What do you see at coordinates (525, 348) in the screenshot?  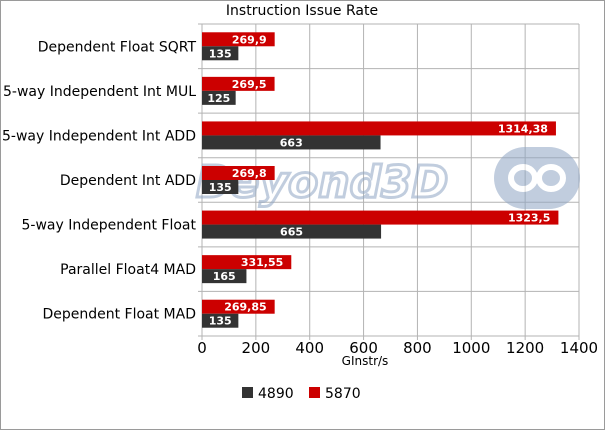 I see `x-tick-label: 1200` at bounding box center [525, 348].